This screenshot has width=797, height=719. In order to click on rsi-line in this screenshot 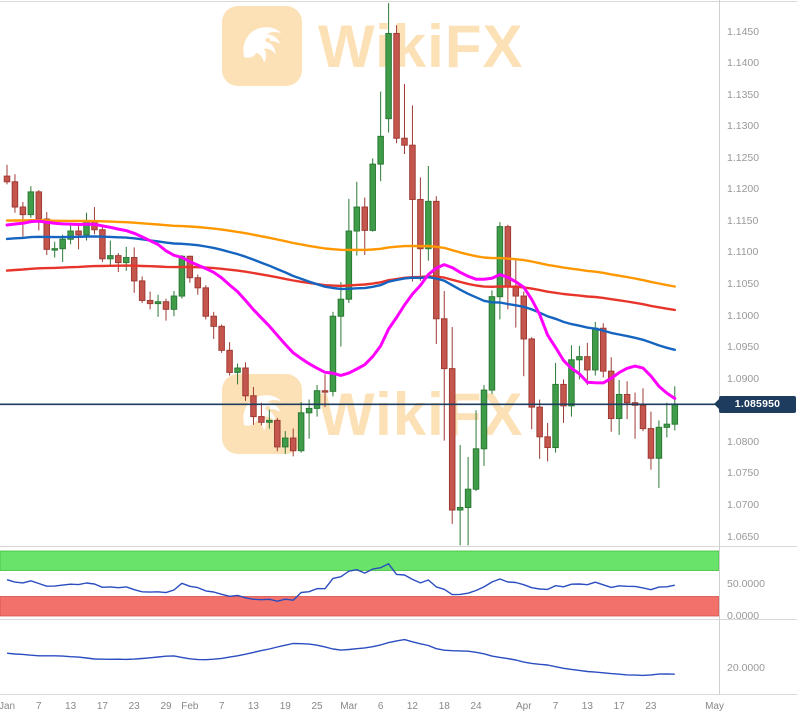, I will do `click(340, 582)`.